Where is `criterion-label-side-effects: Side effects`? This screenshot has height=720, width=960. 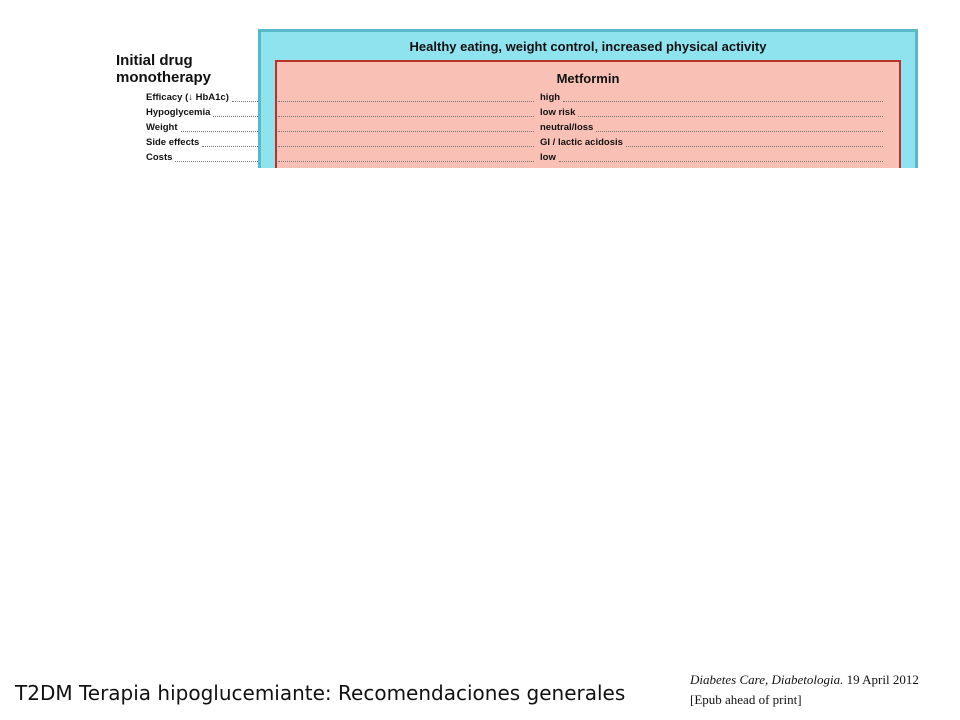 criterion-label-side-effects: Side effects is located at coordinates (202, 143).